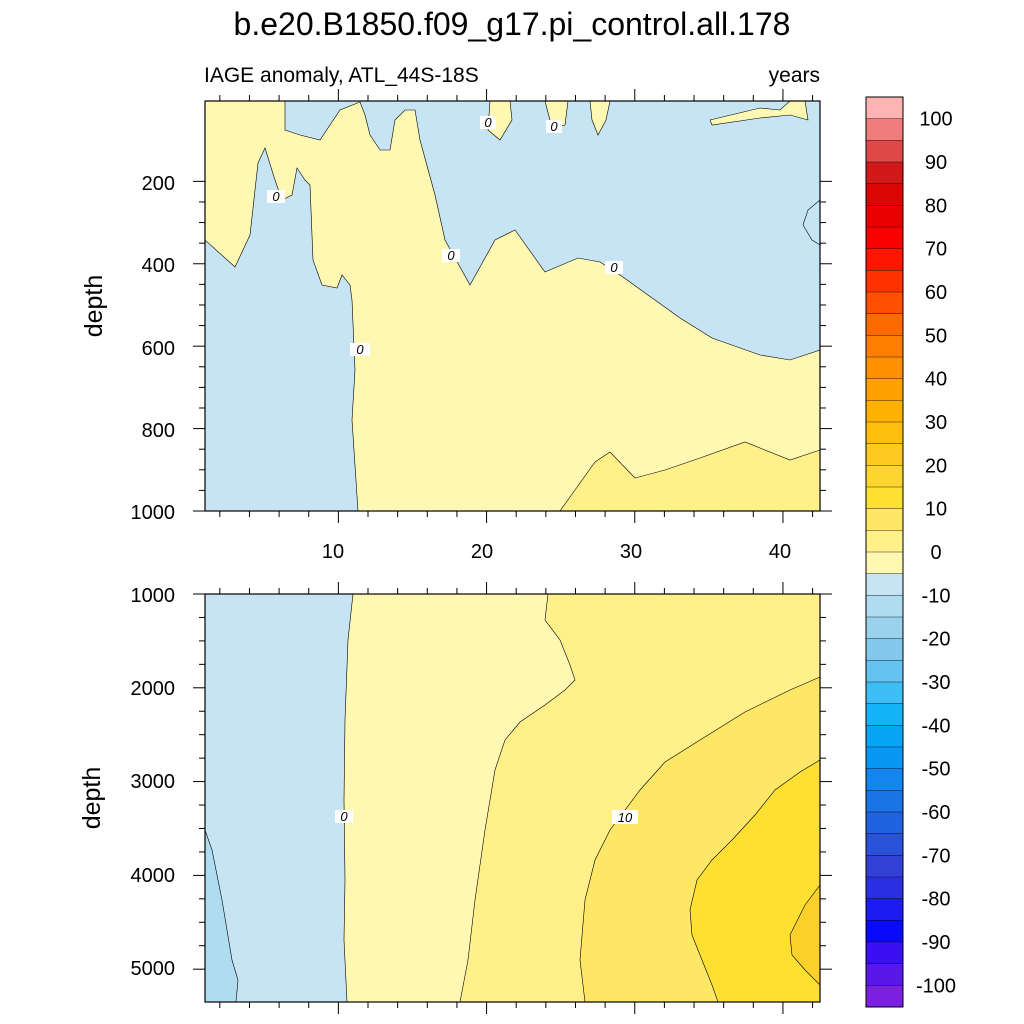 The width and height of the screenshot is (1024, 1024). I want to click on upper-y-tick-labels: 200 400 600 800 1000, so click(153, 348).